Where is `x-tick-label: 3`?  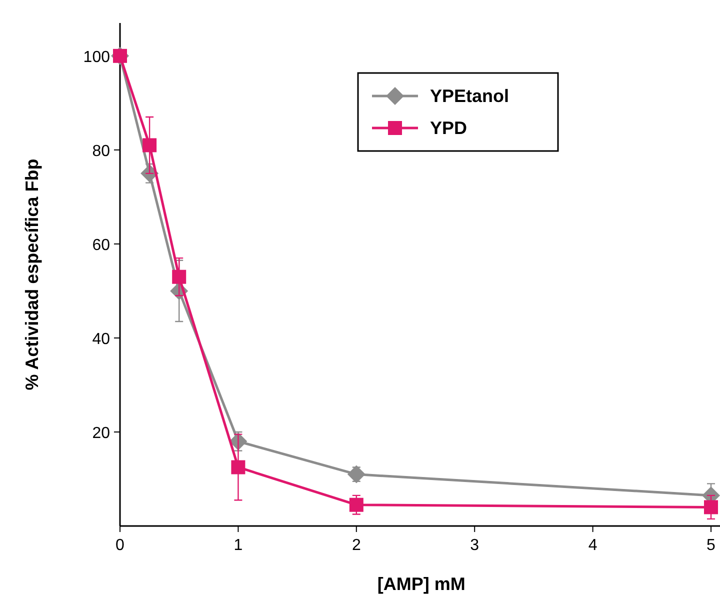
x-tick-label: 3 is located at coordinates (475, 545).